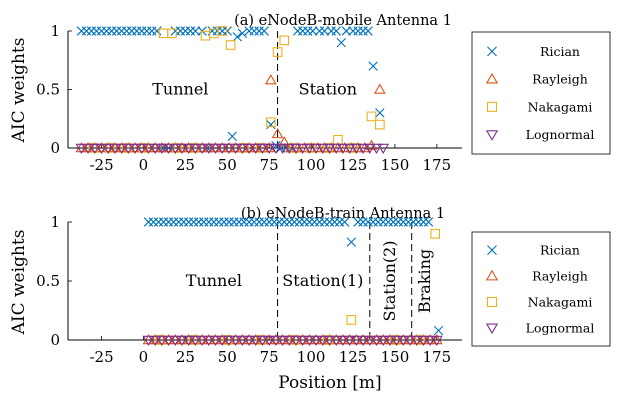 Image resolution: width=618 pixels, height=395 pixels. I want to click on x-tick-label: 175, so click(437, 357).